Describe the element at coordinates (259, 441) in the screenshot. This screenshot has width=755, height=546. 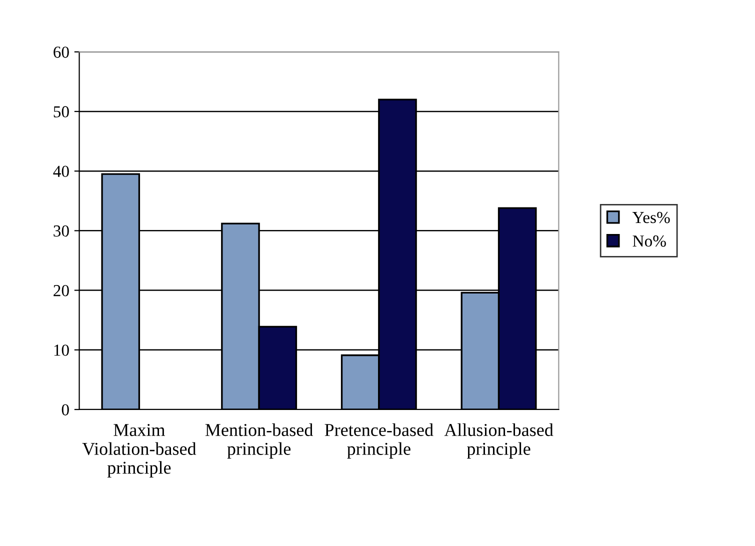
I see `x-tick-label: Mention-based principle` at that location.